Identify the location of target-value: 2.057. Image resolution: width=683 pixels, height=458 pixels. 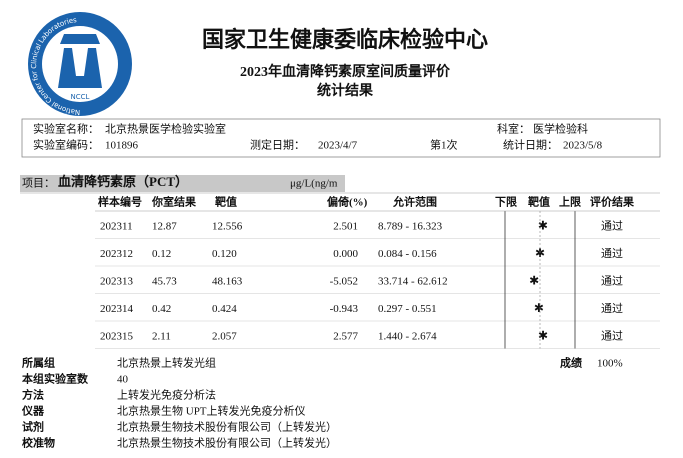
(224, 336).